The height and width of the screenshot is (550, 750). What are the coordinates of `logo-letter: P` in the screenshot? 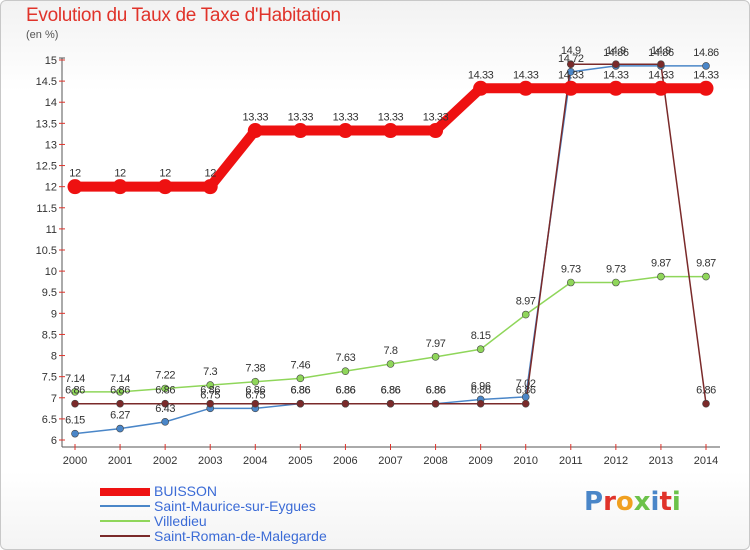 It's located at (594, 502).